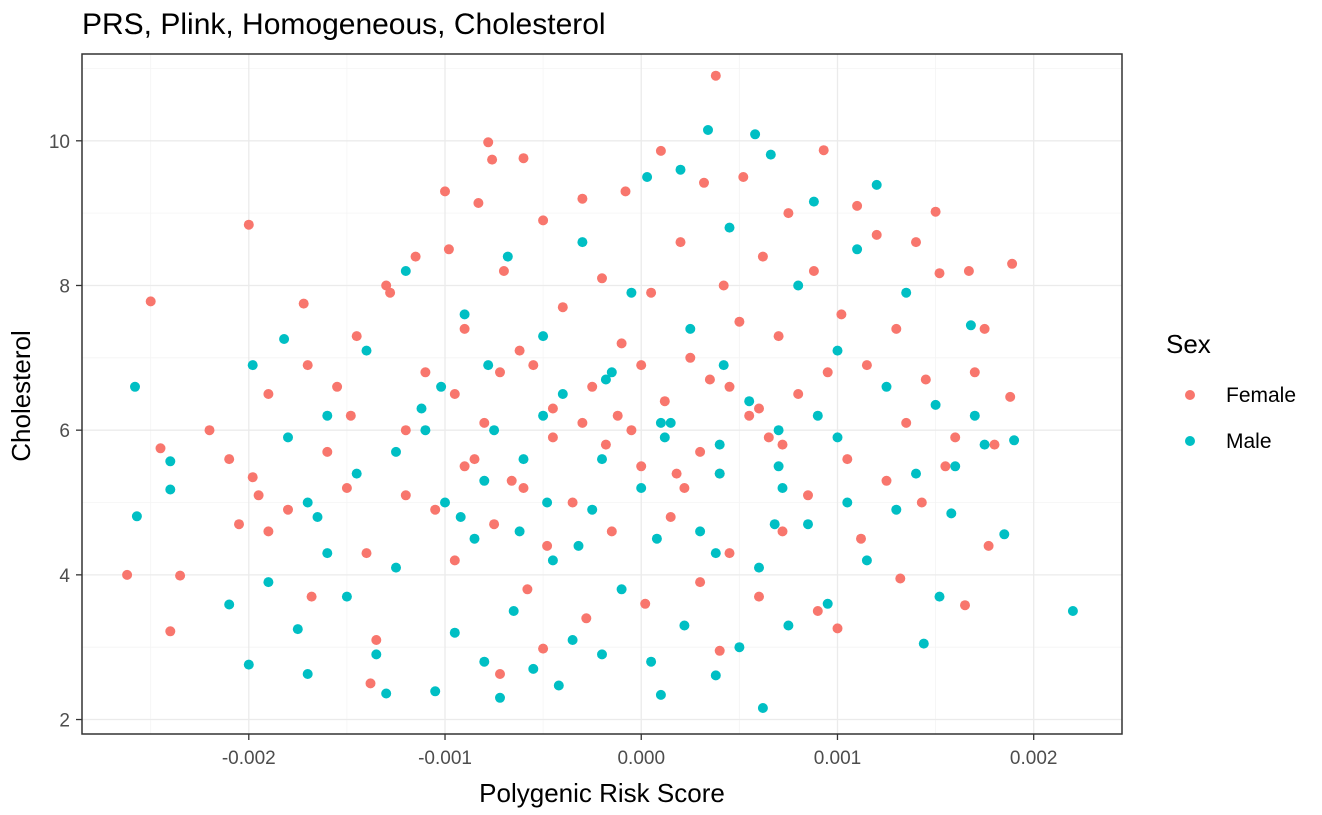  What do you see at coordinates (1190, 441) in the screenshot?
I see `legend-key-male` at bounding box center [1190, 441].